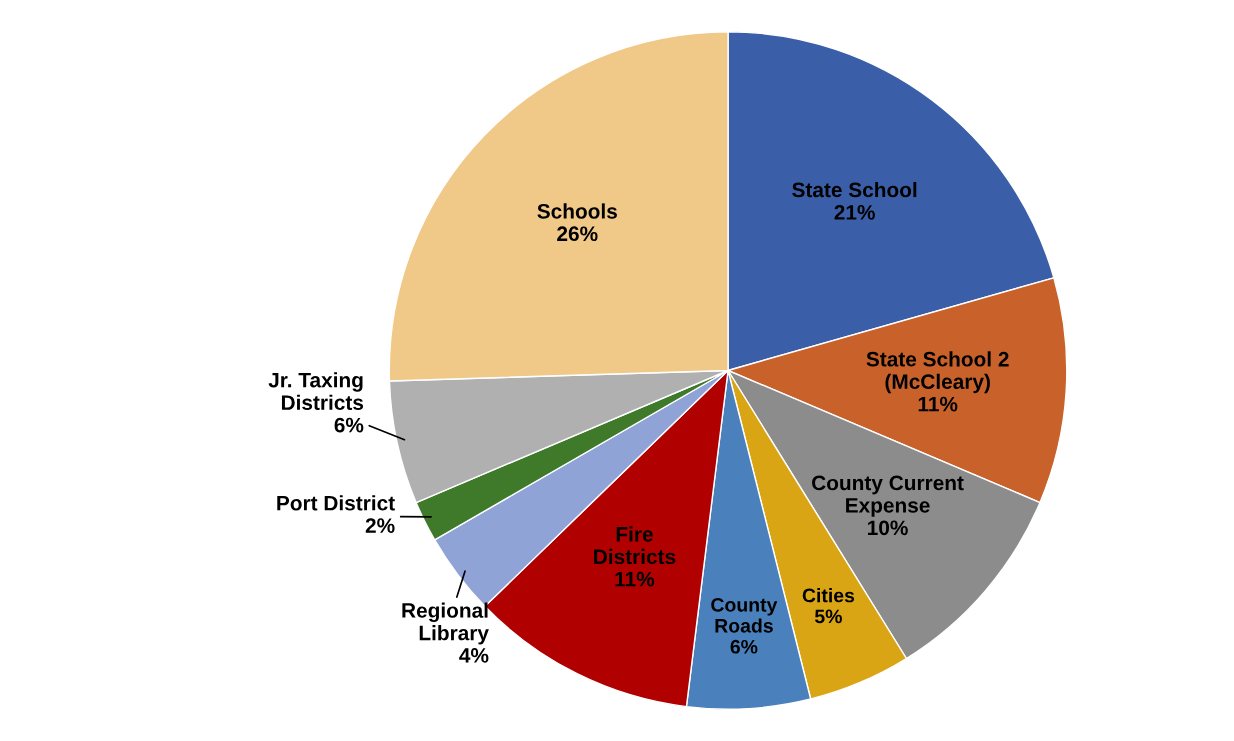 This screenshot has height=741, width=1234. What do you see at coordinates (854, 212) in the screenshot?
I see `data-label: 21%` at bounding box center [854, 212].